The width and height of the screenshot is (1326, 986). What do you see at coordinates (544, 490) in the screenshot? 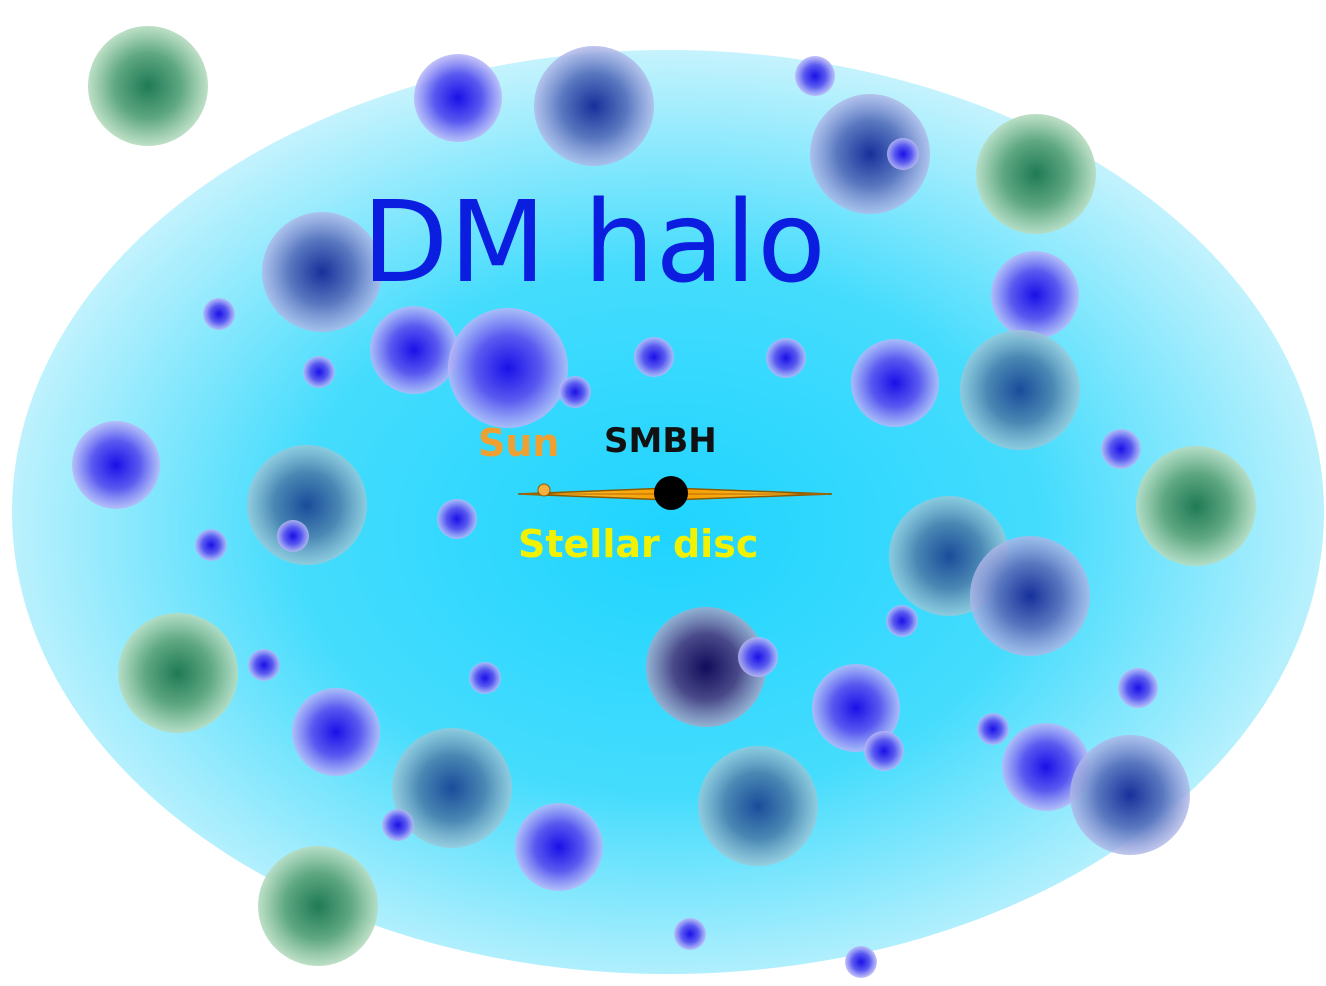
I see `sun-marker` at bounding box center [544, 490].